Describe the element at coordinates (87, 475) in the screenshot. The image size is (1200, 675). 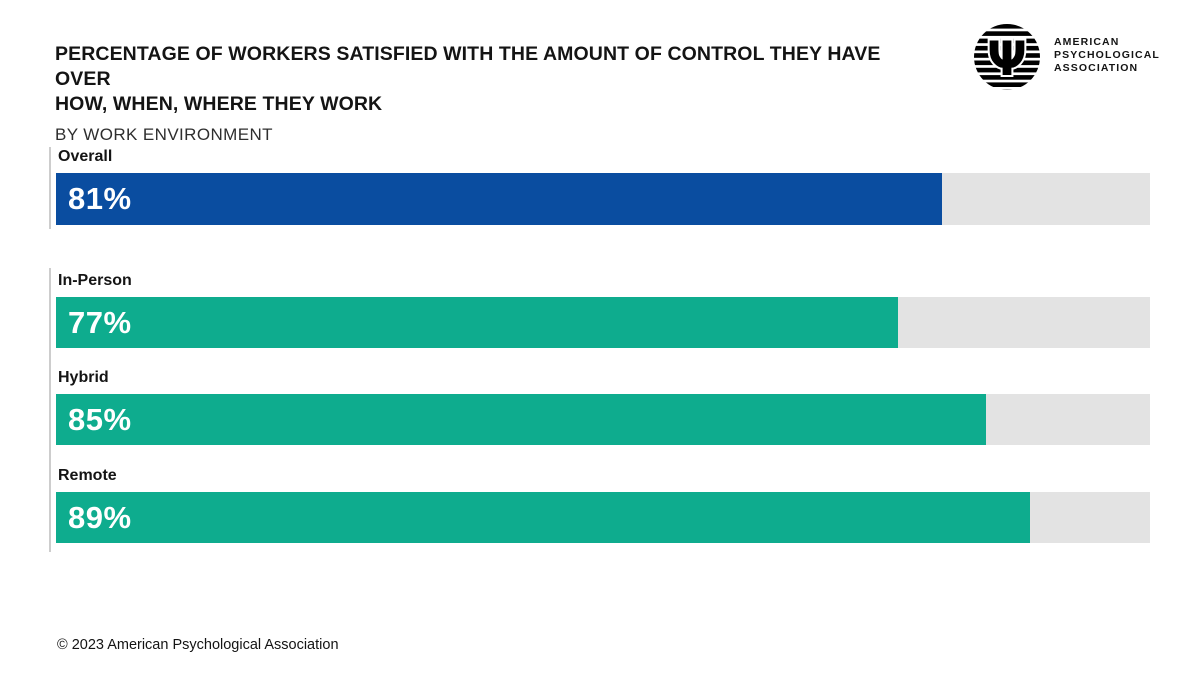
I see `bar-label-remote: Remote` at that location.